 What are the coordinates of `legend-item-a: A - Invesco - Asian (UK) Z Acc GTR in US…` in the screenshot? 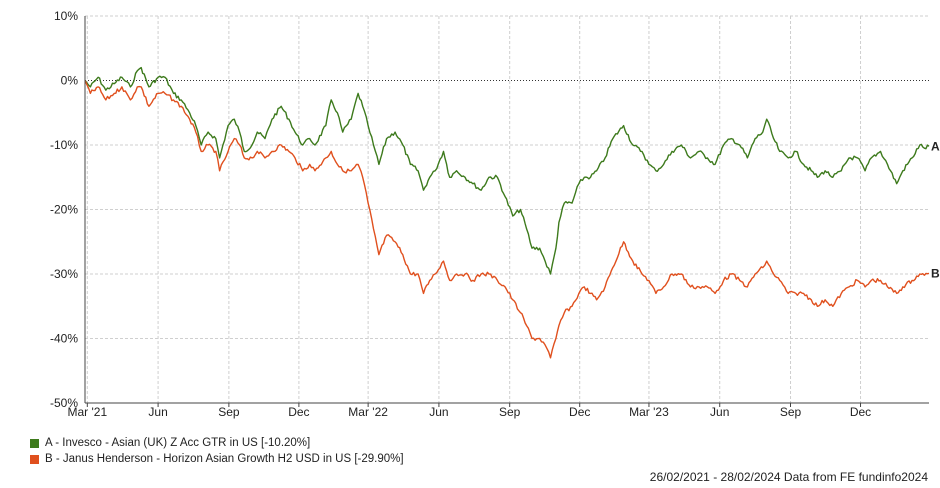 It's located at (217, 443).